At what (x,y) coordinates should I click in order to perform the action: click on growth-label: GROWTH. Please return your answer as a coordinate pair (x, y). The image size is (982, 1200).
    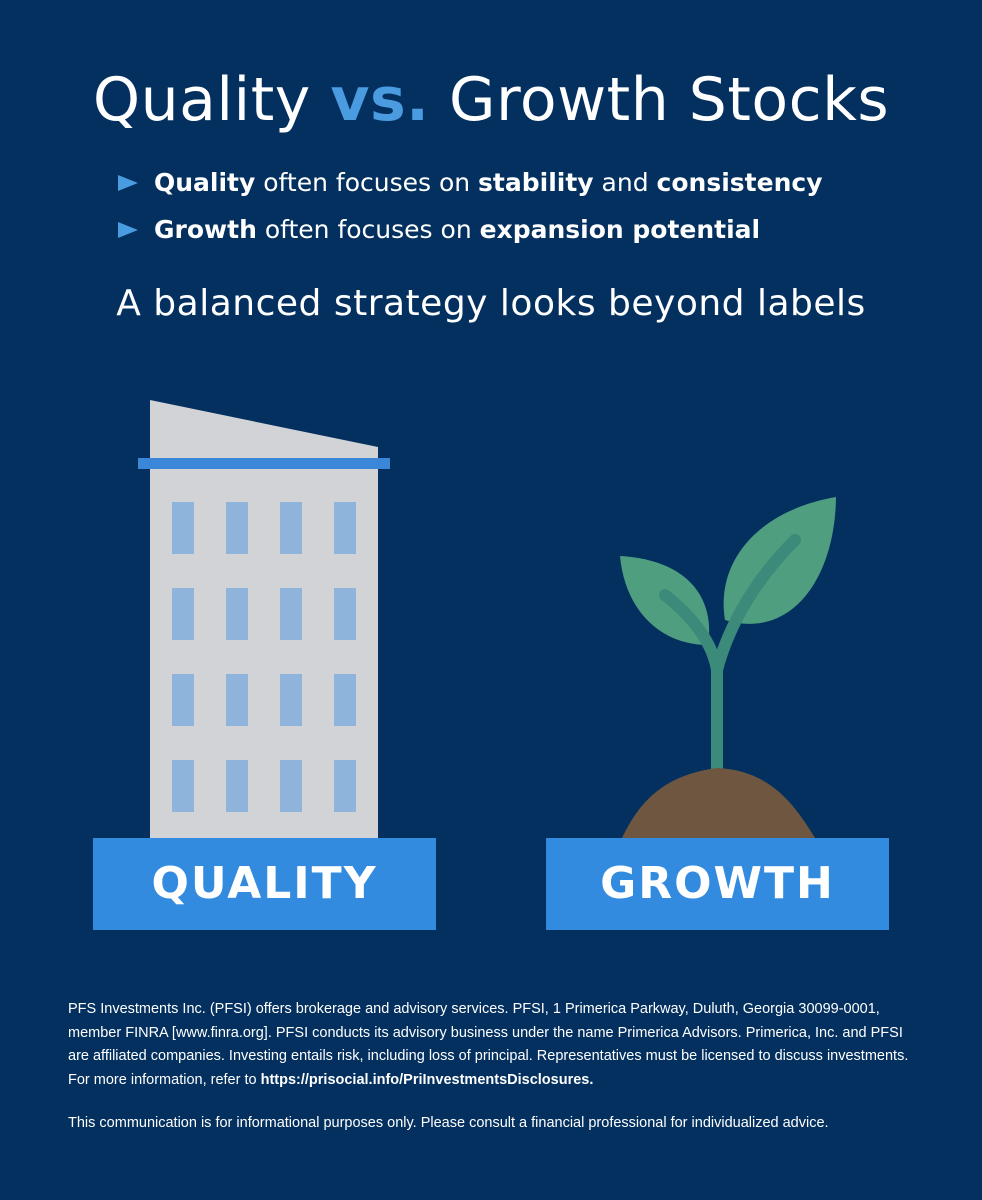
    Looking at the image, I should click on (717, 884).